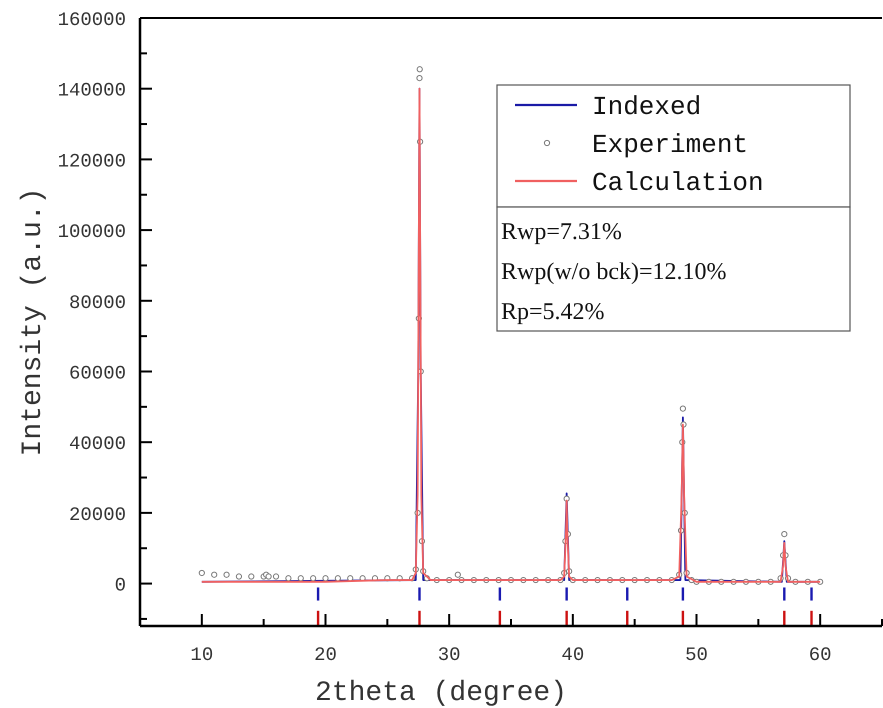 The image size is (883, 708). Describe the element at coordinates (614, 272) in the screenshot. I see `annotation: Rwp(w/o bck)=12.10%` at that location.